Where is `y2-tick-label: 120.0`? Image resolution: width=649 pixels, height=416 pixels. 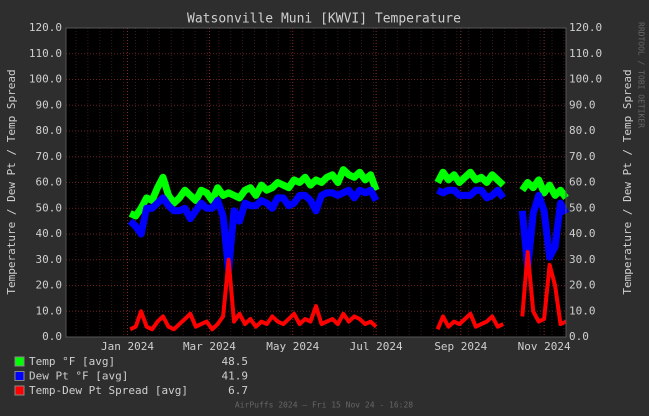 y2-tick-label: 120.0 is located at coordinates (585, 27).